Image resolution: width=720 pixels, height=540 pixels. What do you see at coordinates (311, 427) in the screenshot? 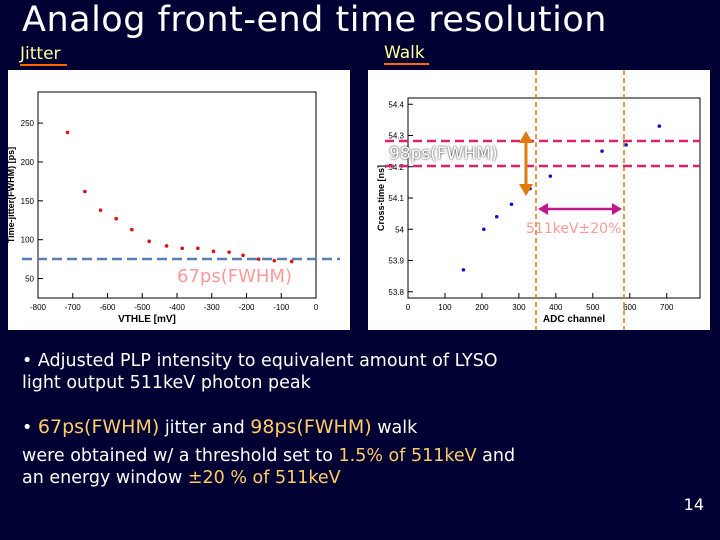
I see `bullet-2-walk: 98ps(FWHM)` at bounding box center [311, 427].